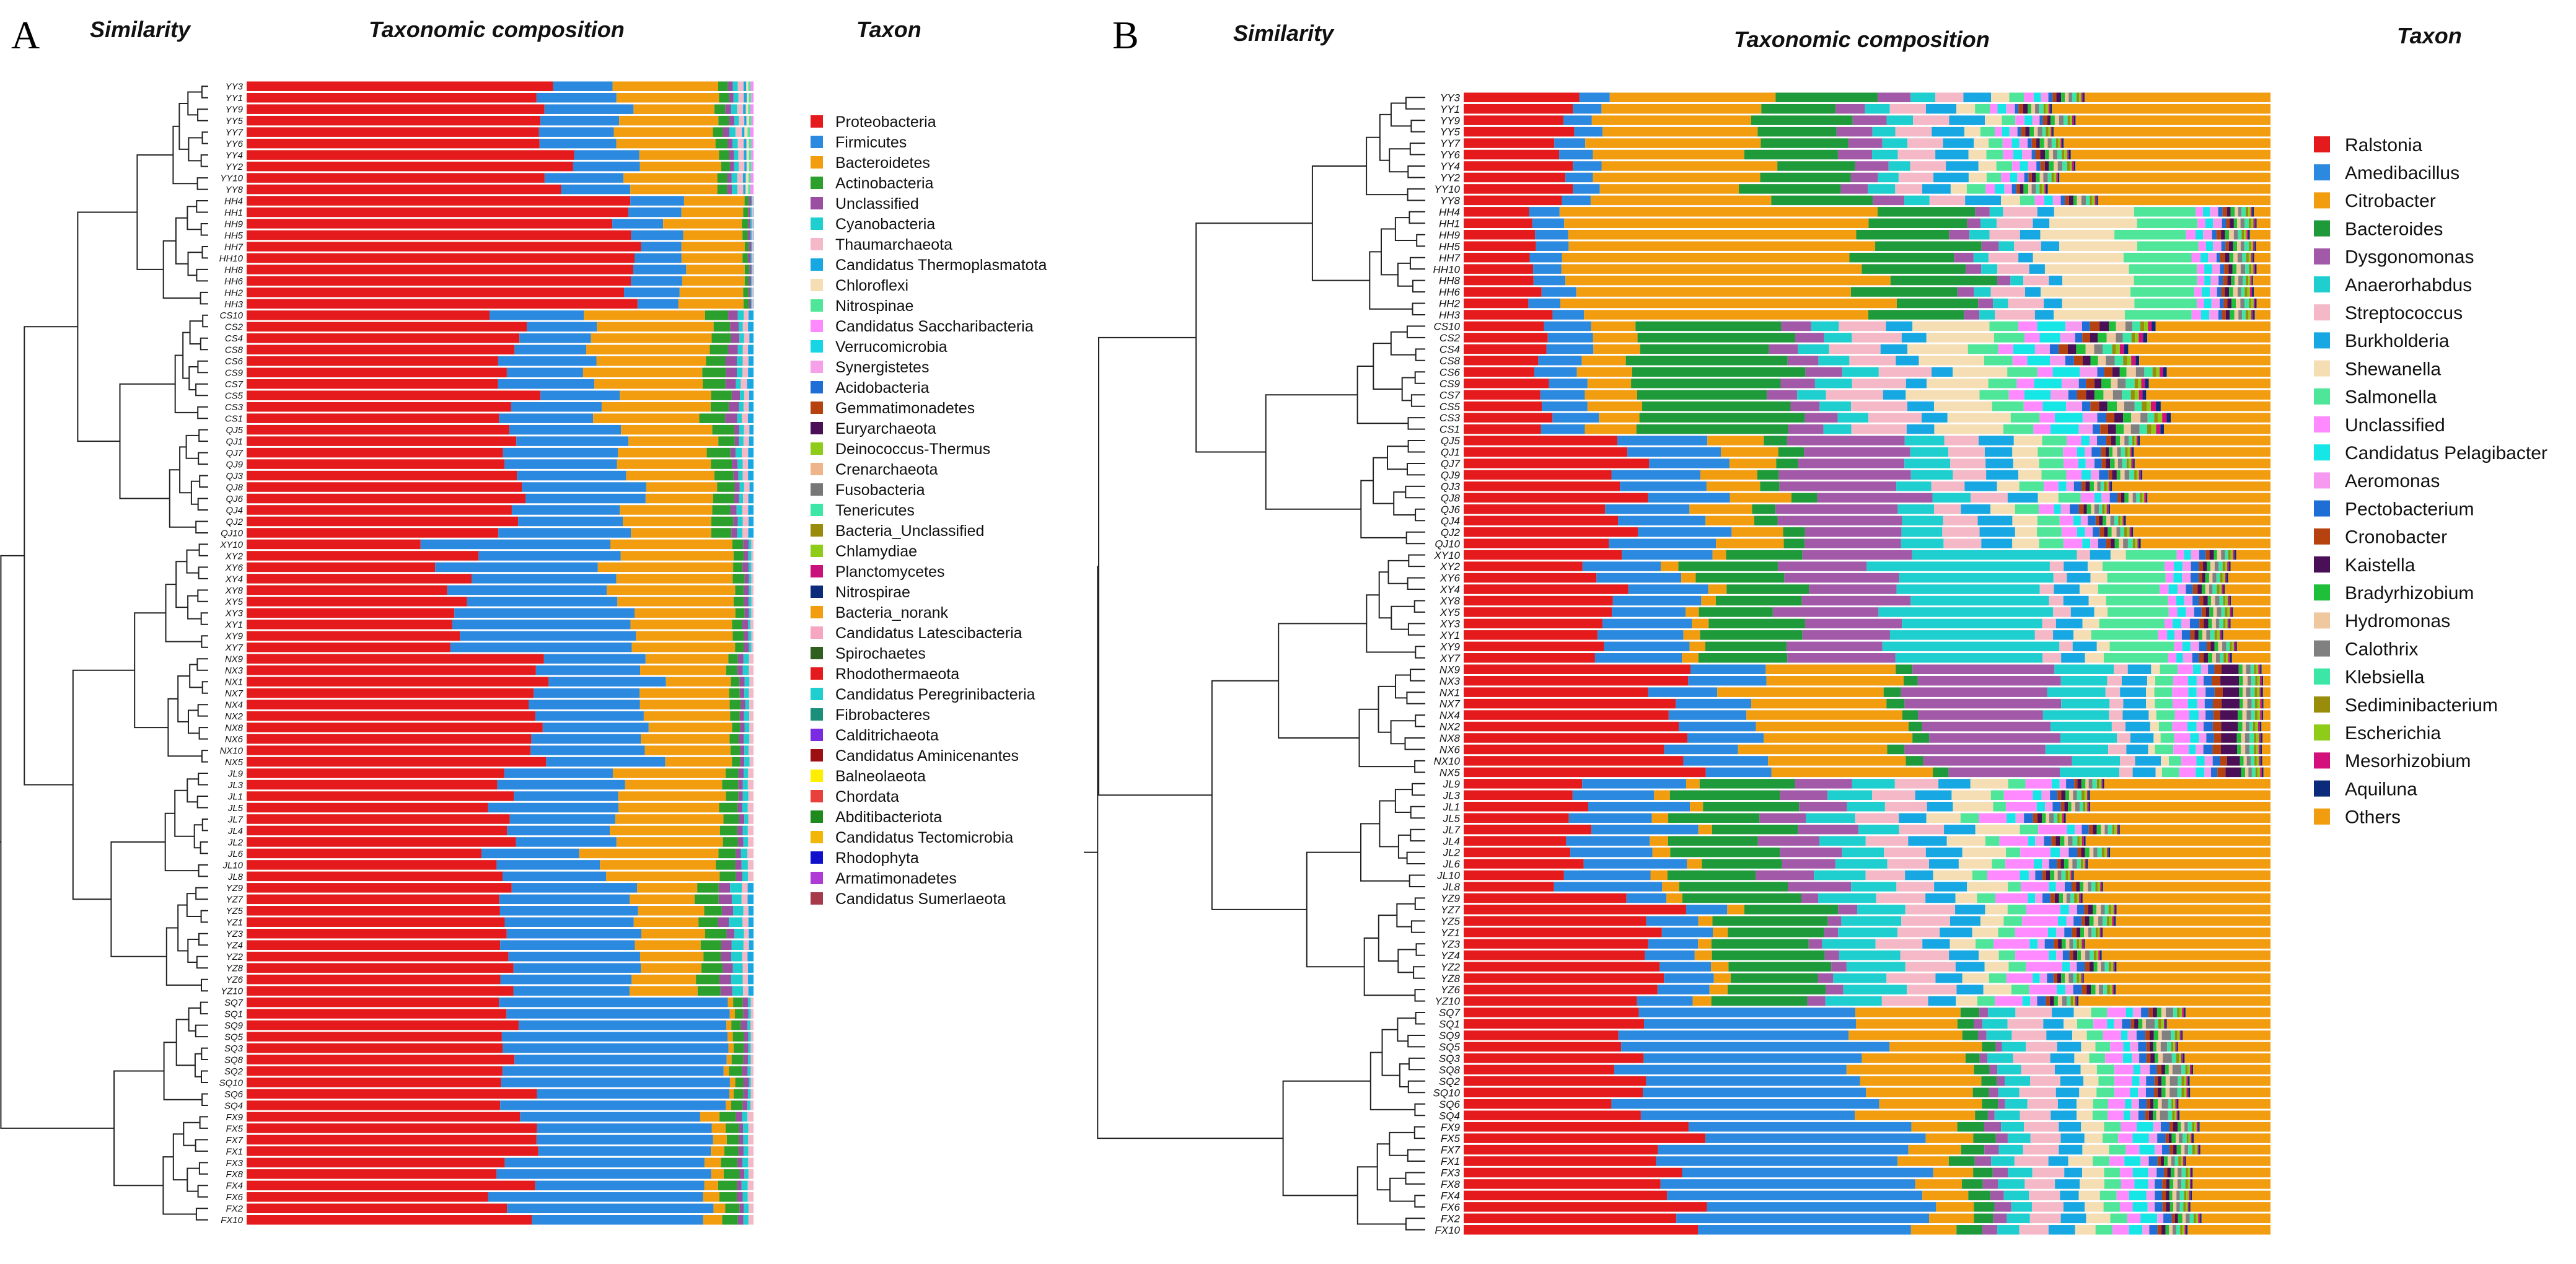 The image size is (2576, 1264). Describe the element at coordinates (885, 183) in the screenshot. I see `legend-label-3: Actinobacteria` at that location.